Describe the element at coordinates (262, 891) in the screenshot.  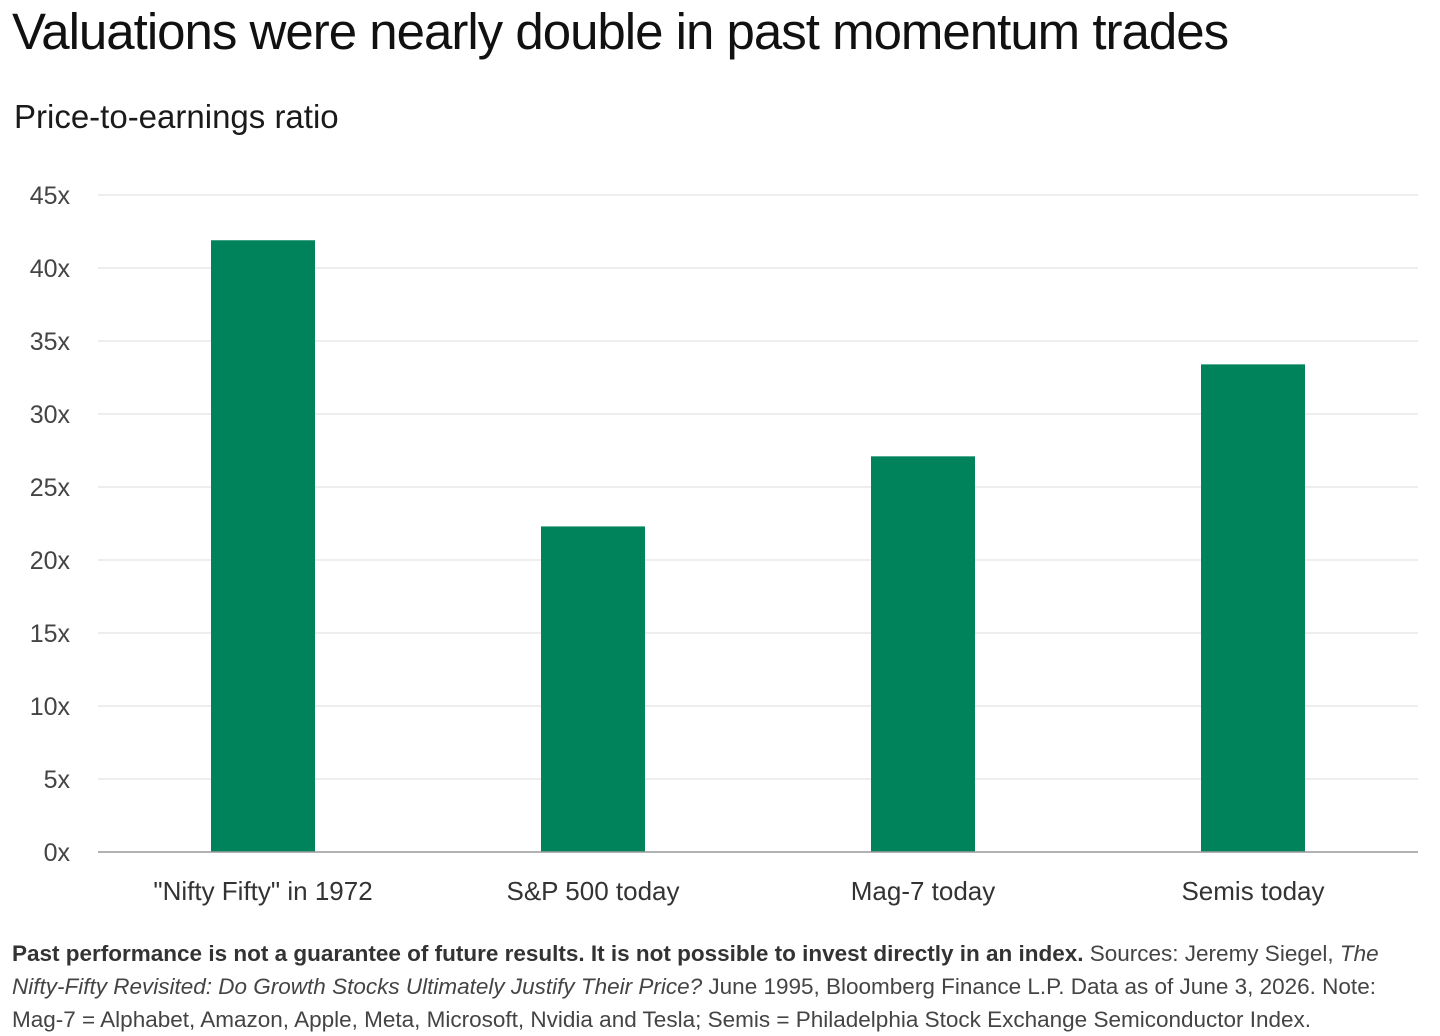
I see `x-category-label: "Nifty Fifty" in 1972` at that location.